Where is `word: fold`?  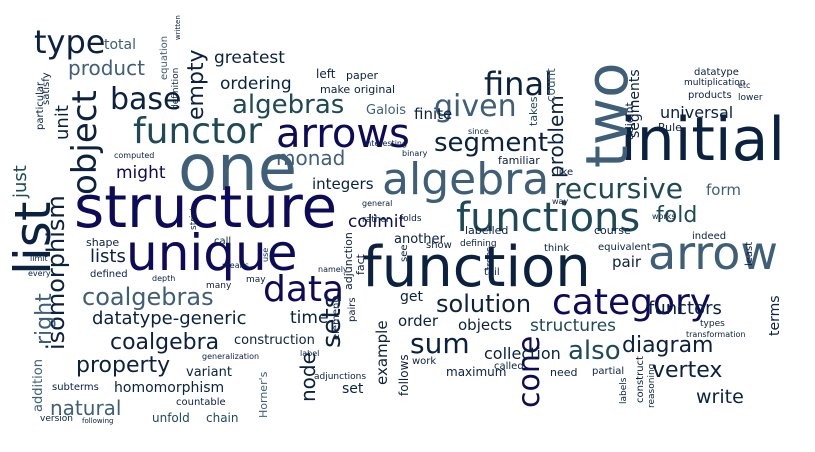
word: fold is located at coordinates (677, 215).